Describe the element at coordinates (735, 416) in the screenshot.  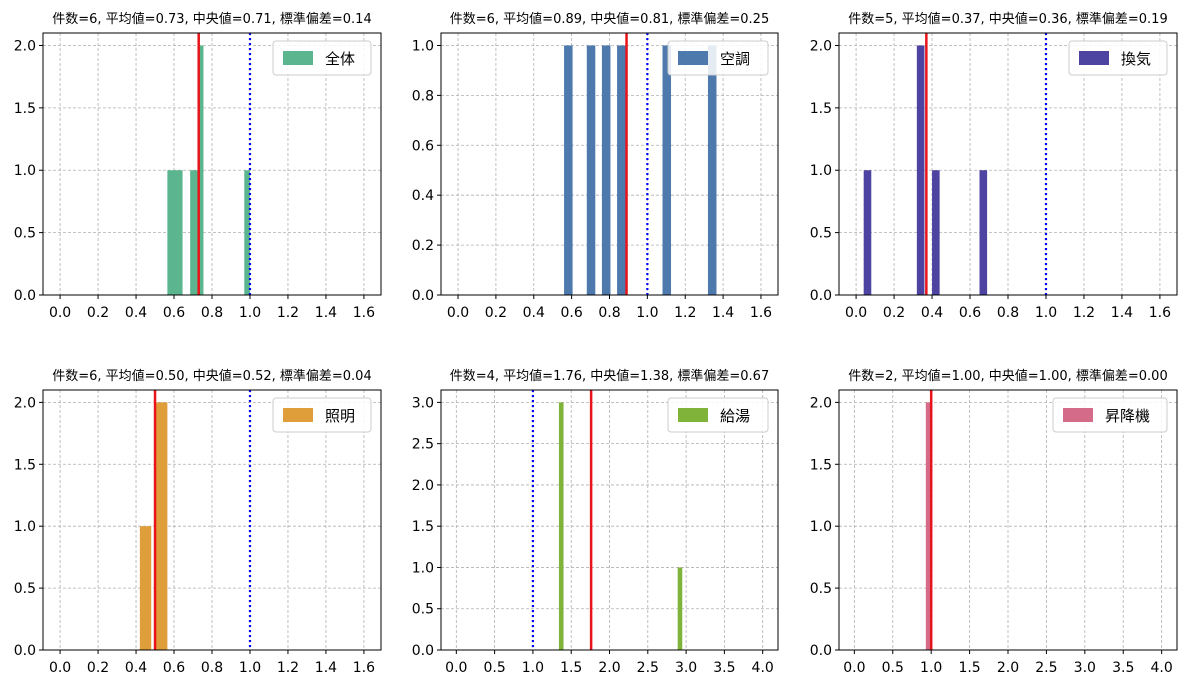
I see `legend-label: 給湯` at that location.